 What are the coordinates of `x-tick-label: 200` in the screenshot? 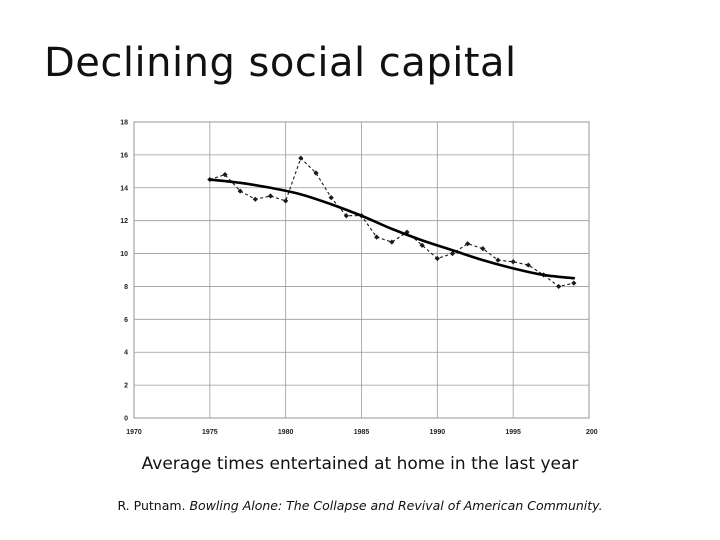 It's located at (592, 432).